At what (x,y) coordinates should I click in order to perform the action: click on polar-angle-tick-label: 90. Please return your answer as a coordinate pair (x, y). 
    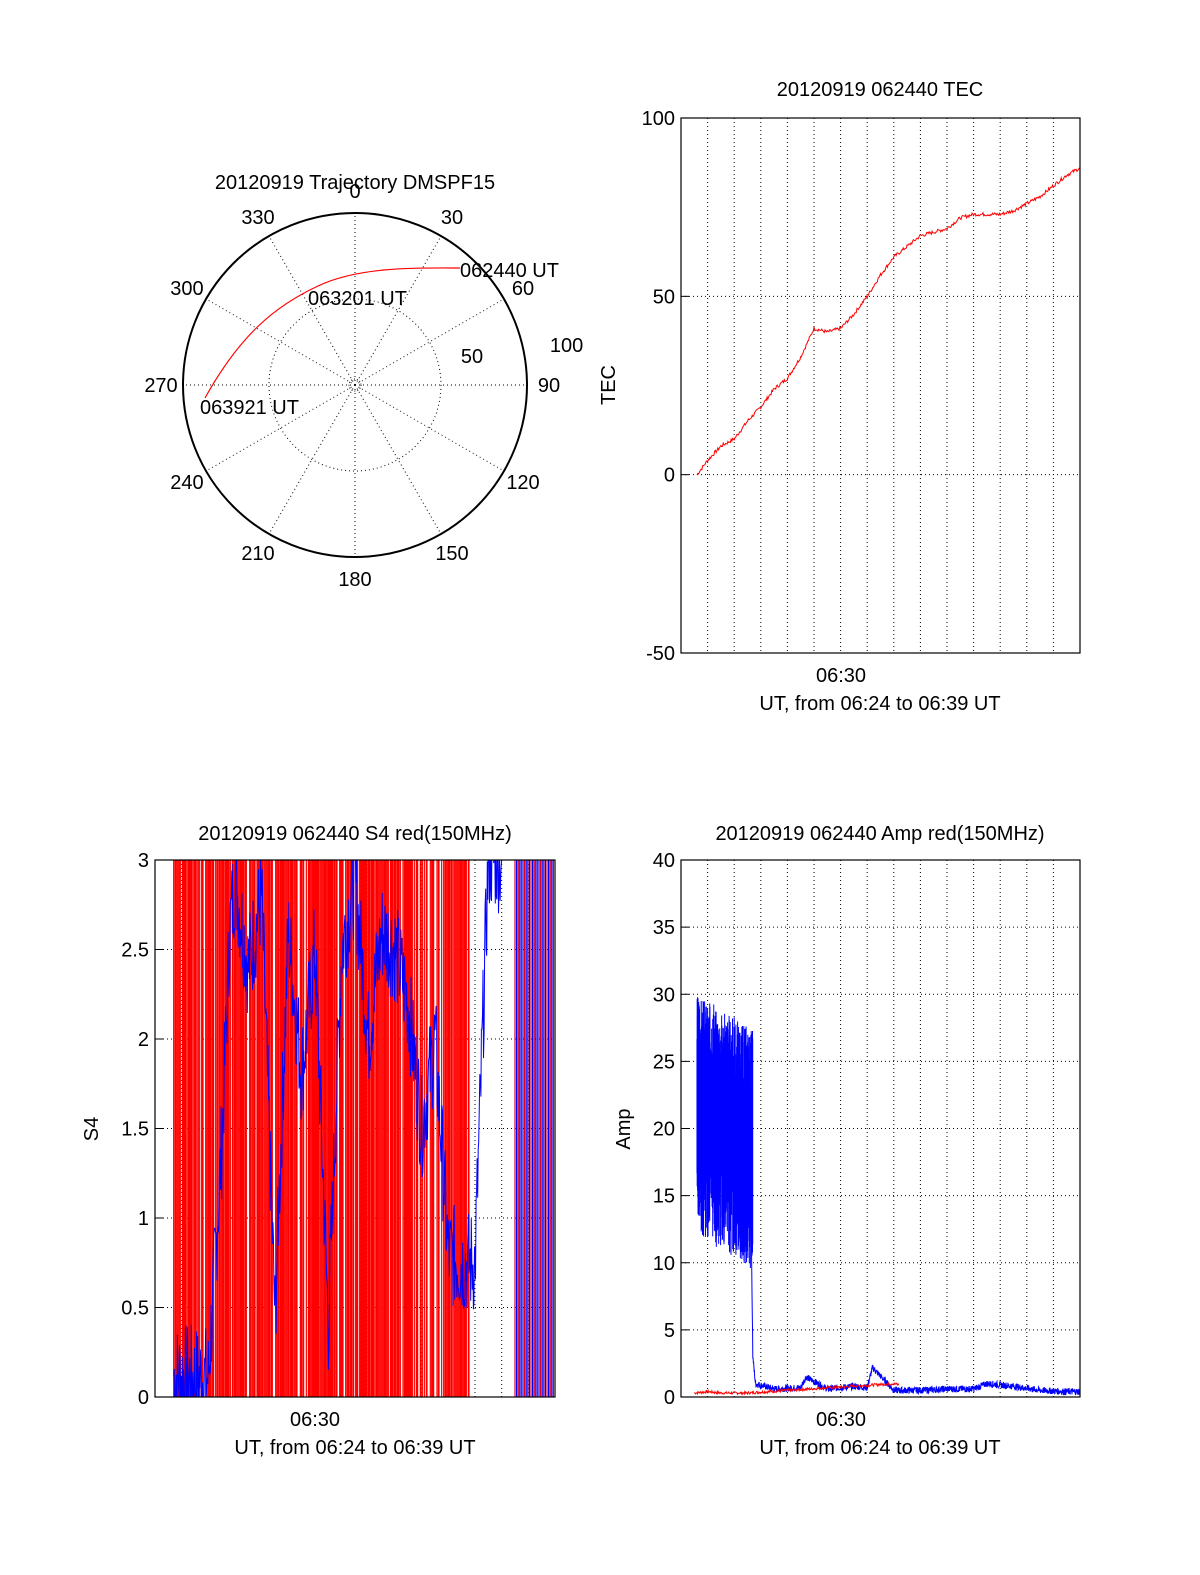
    Looking at the image, I should click on (549, 386).